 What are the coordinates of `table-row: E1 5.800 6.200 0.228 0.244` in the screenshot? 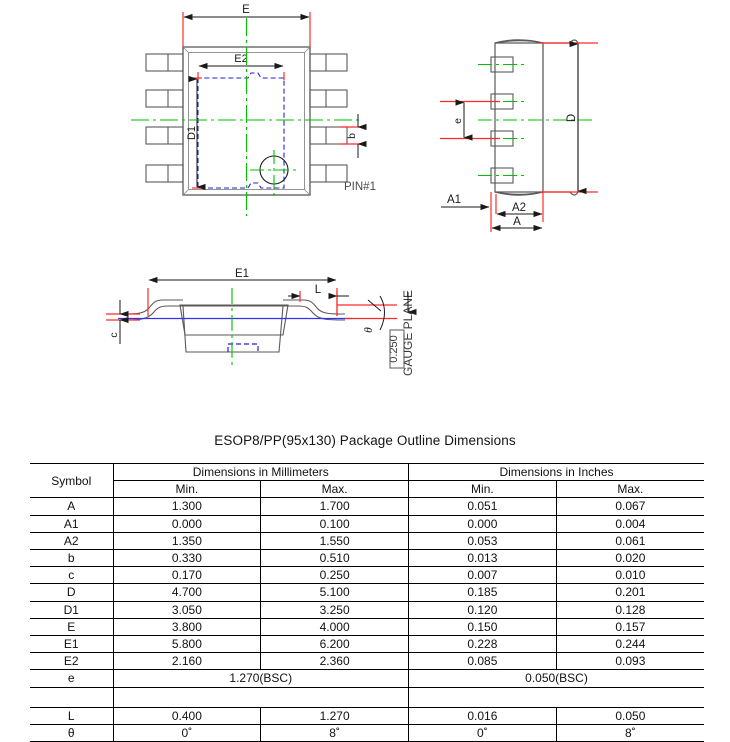 It's located at (367, 644).